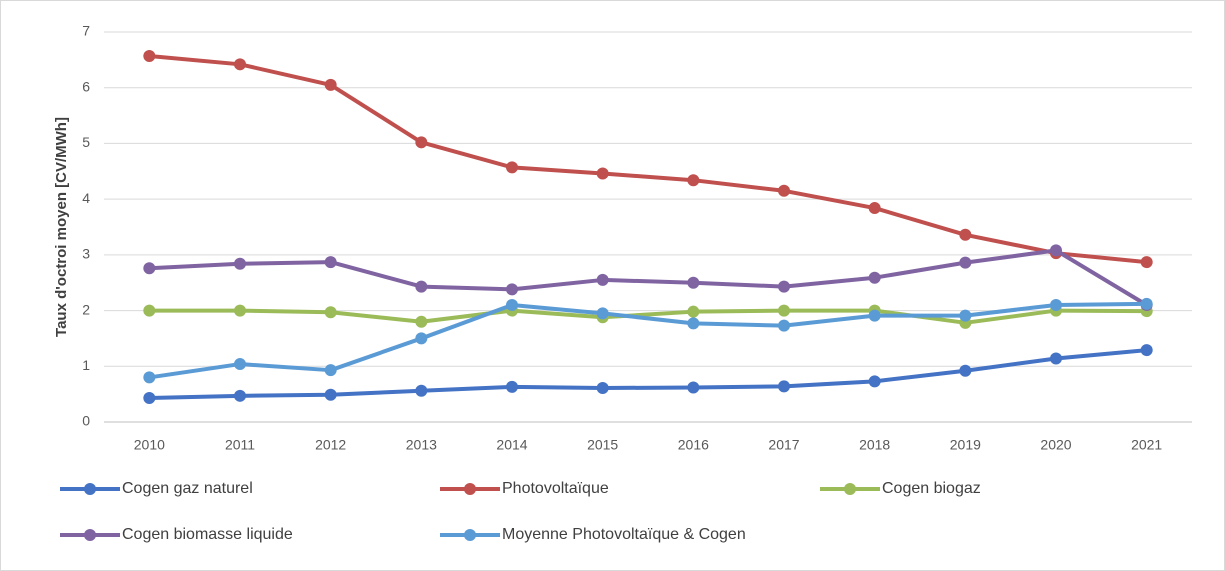  I want to click on x-tick-label: 2011, so click(240, 445).